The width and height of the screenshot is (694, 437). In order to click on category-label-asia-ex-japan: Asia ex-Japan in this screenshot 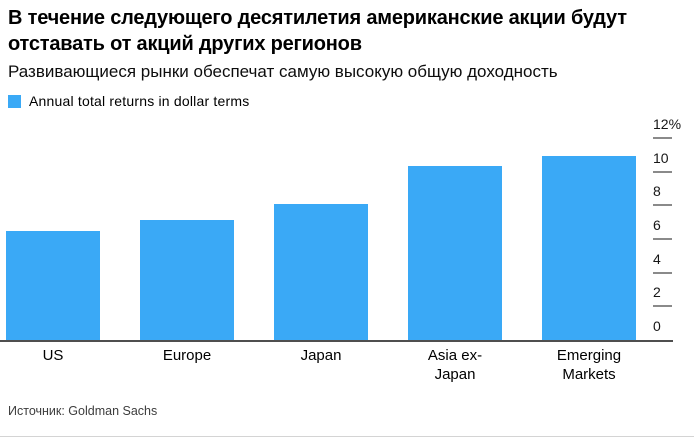, I will do `click(455, 365)`.